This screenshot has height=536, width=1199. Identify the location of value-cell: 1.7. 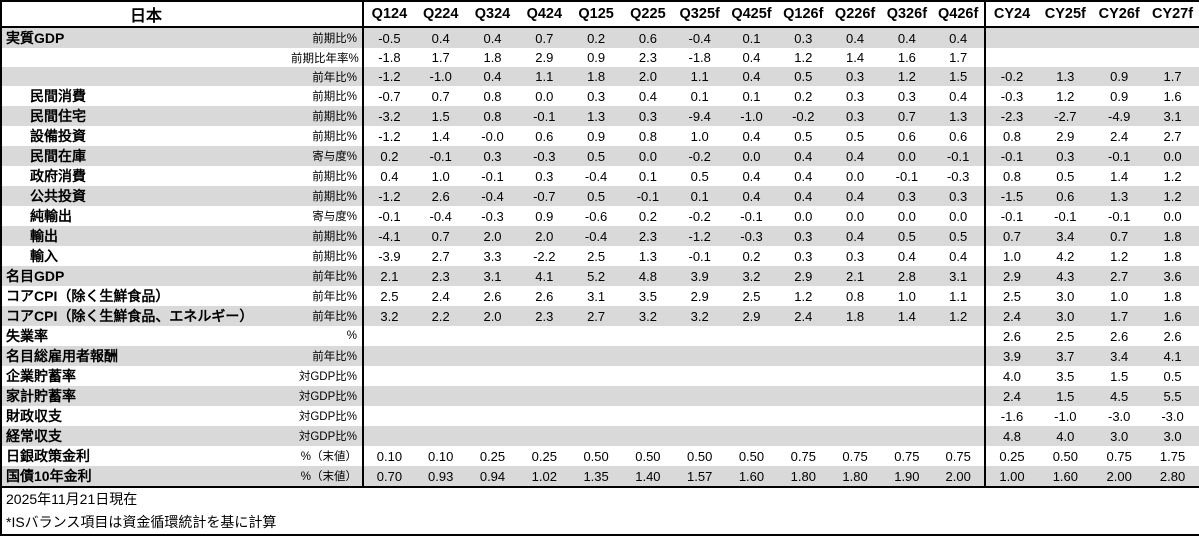
(1119, 316).